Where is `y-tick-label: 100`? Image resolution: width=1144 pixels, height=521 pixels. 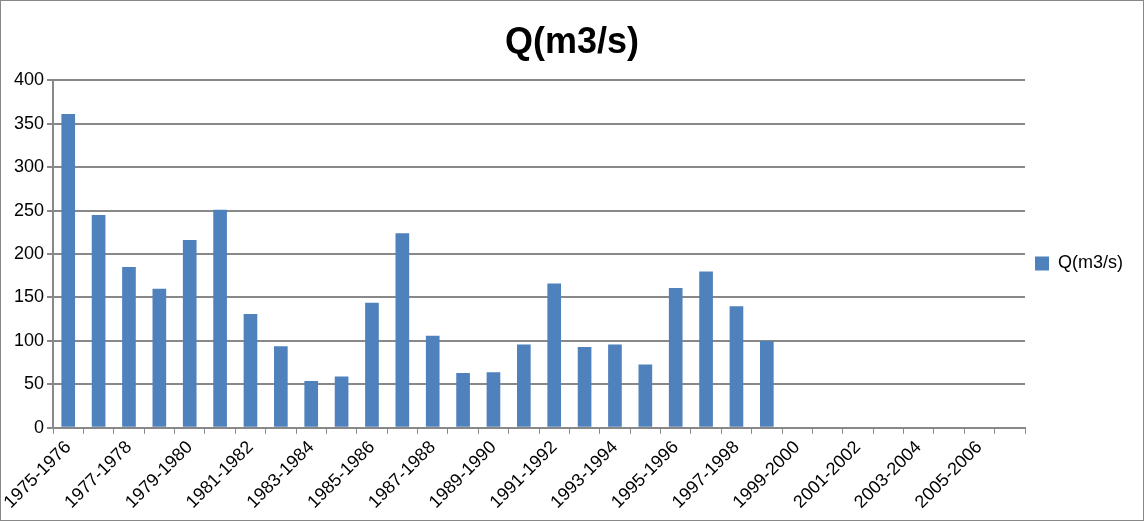 y-tick-label: 100 is located at coordinates (29, 339).